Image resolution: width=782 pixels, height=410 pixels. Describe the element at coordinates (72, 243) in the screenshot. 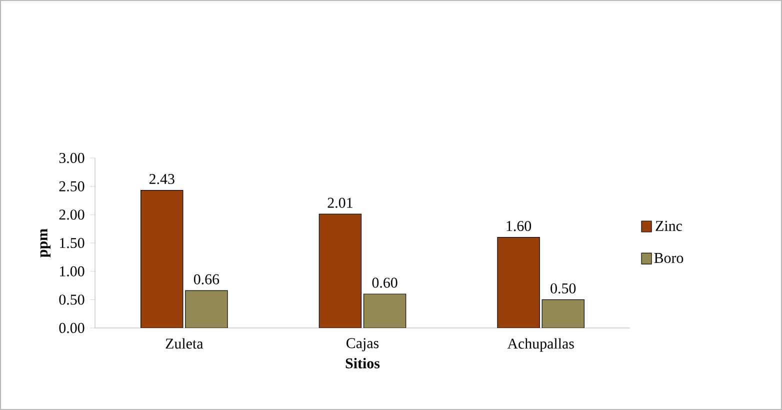

I see `y-tick-label: 1.50` at that location.